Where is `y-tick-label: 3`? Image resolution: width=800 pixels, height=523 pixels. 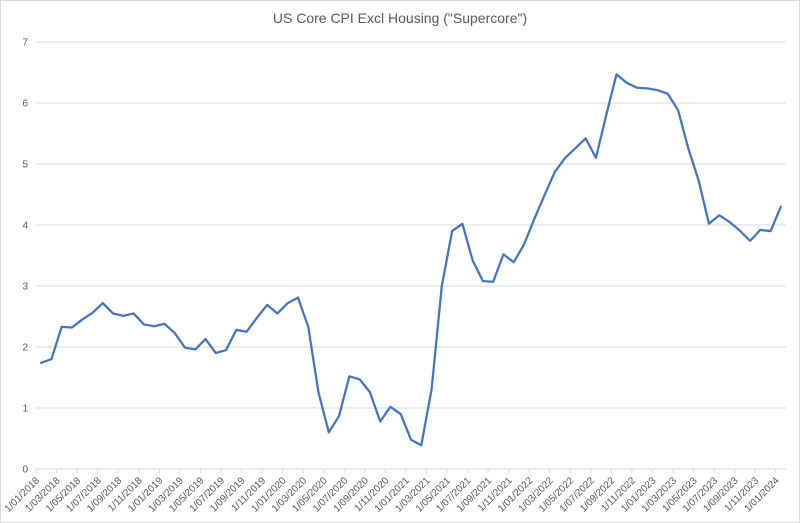
y-tick-label: 3 is located at coordinates (25, 287).